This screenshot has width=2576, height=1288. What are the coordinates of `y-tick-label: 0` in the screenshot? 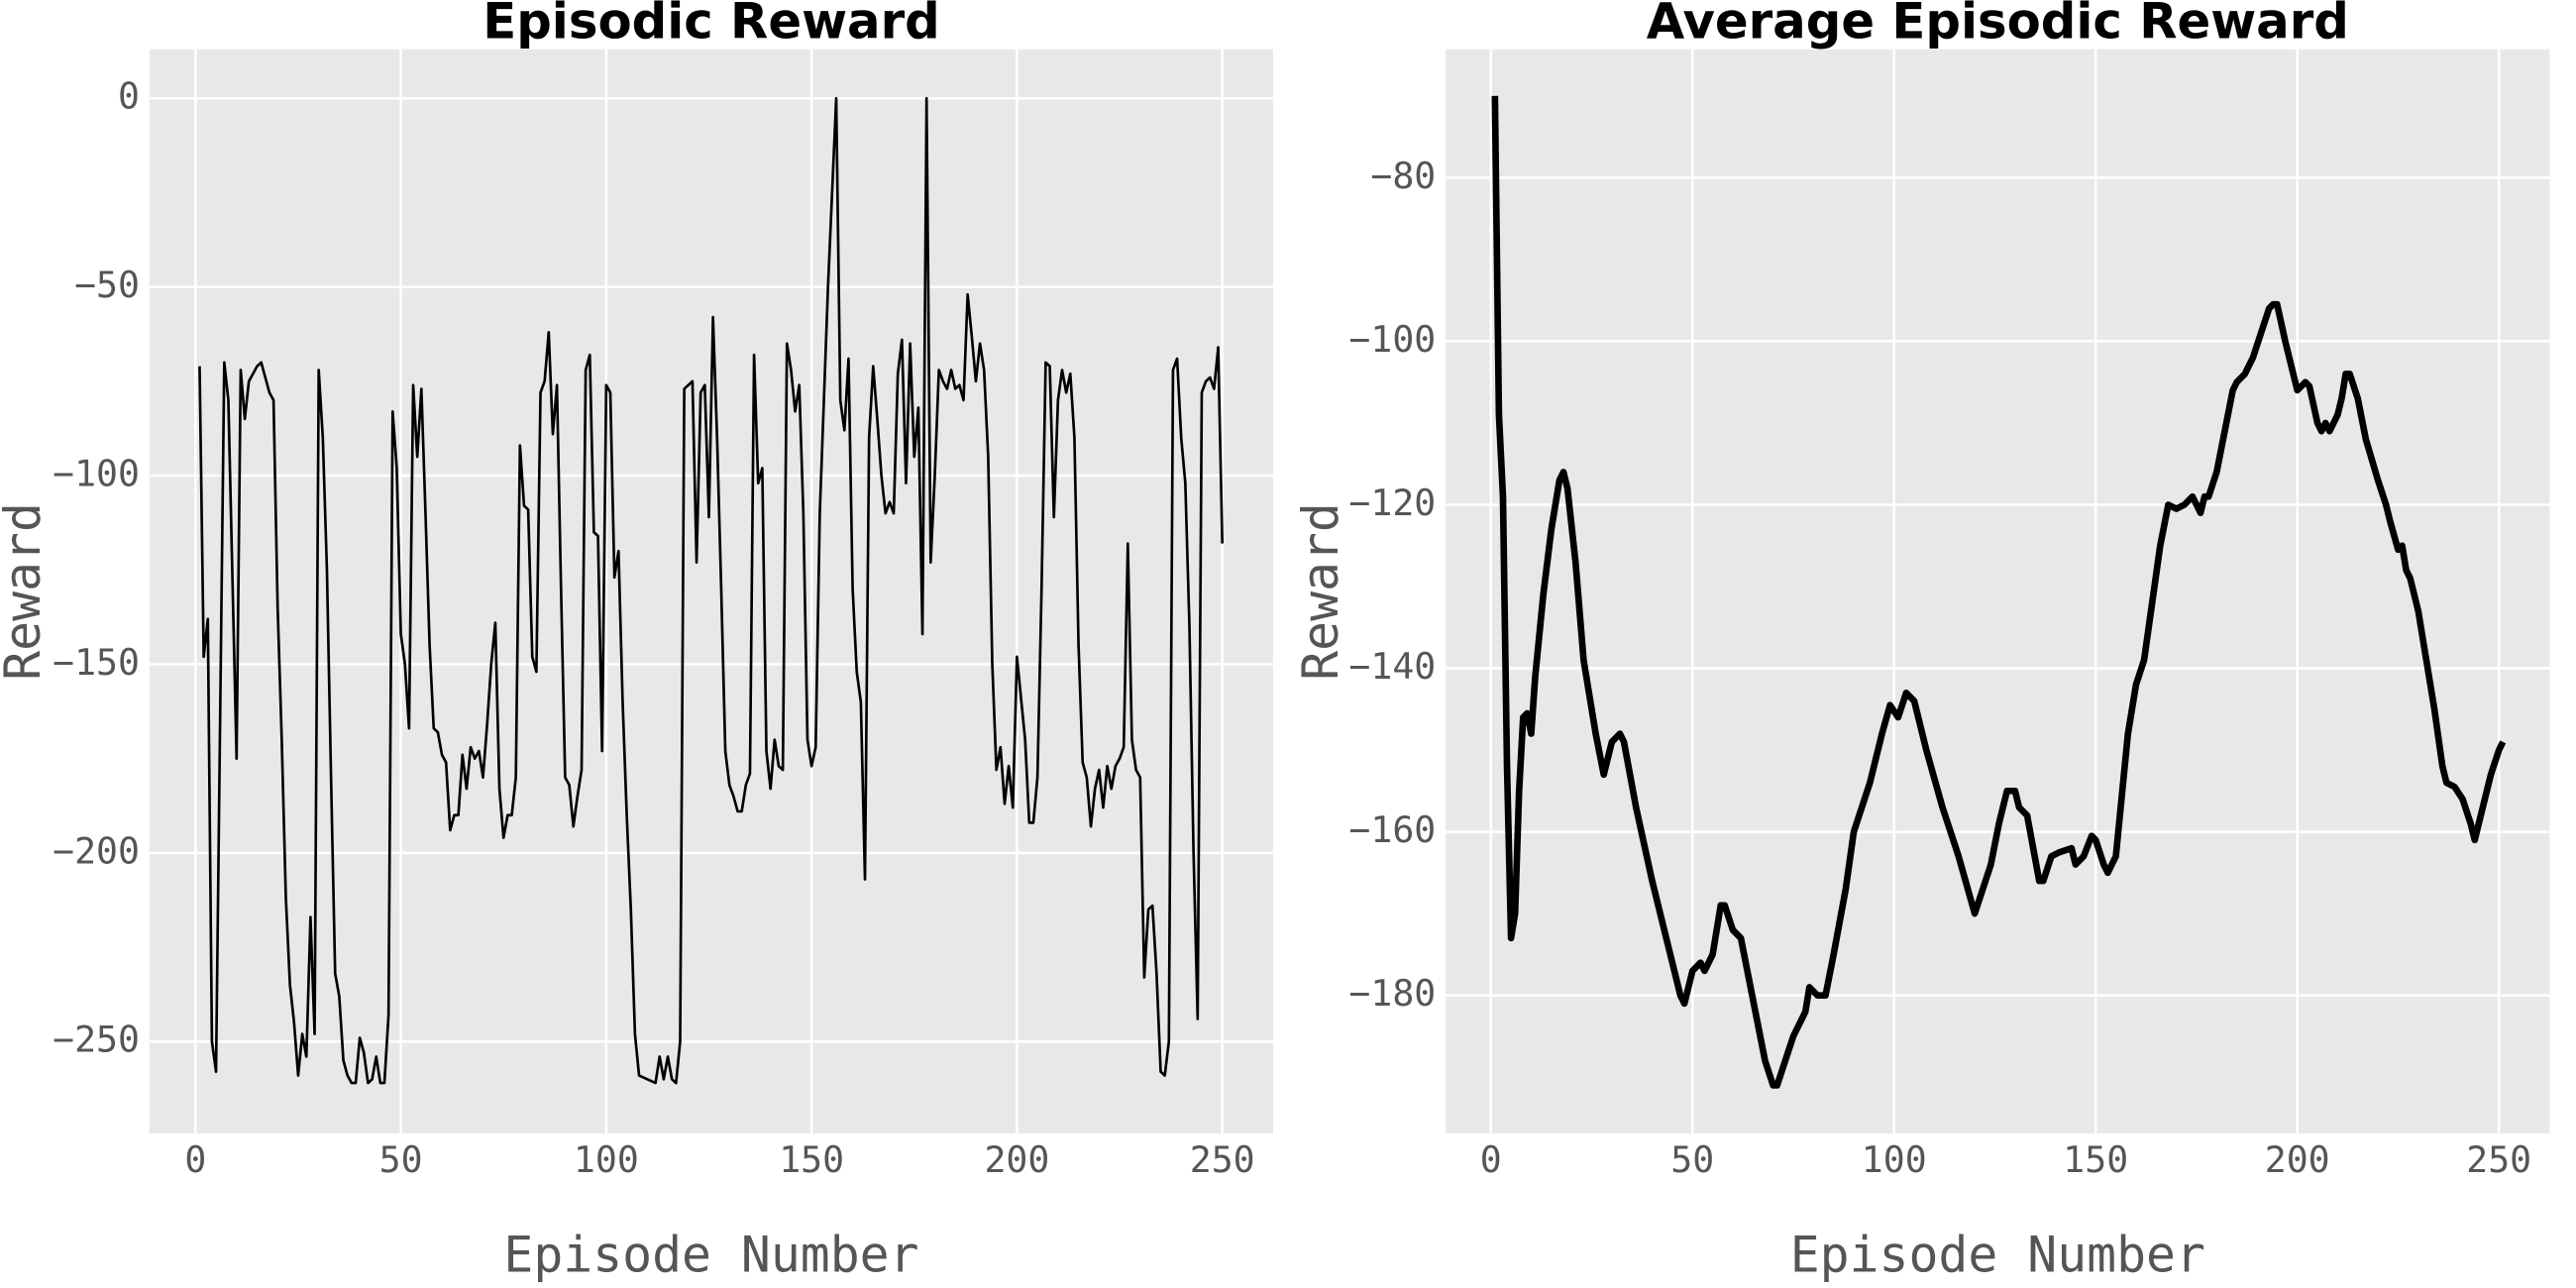 It's located at (129, 97).